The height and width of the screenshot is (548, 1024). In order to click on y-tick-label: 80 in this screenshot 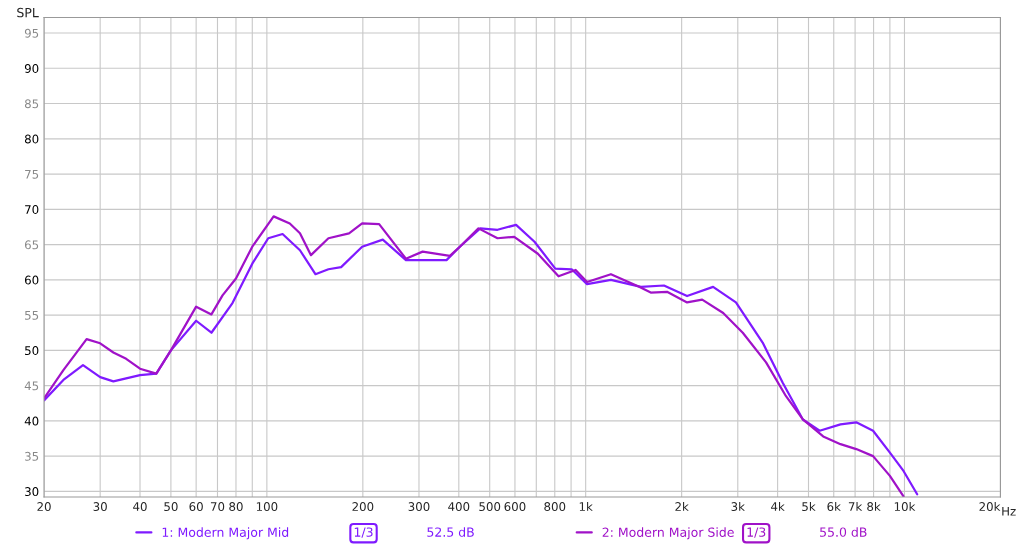, I will do `click(31, 139)`.